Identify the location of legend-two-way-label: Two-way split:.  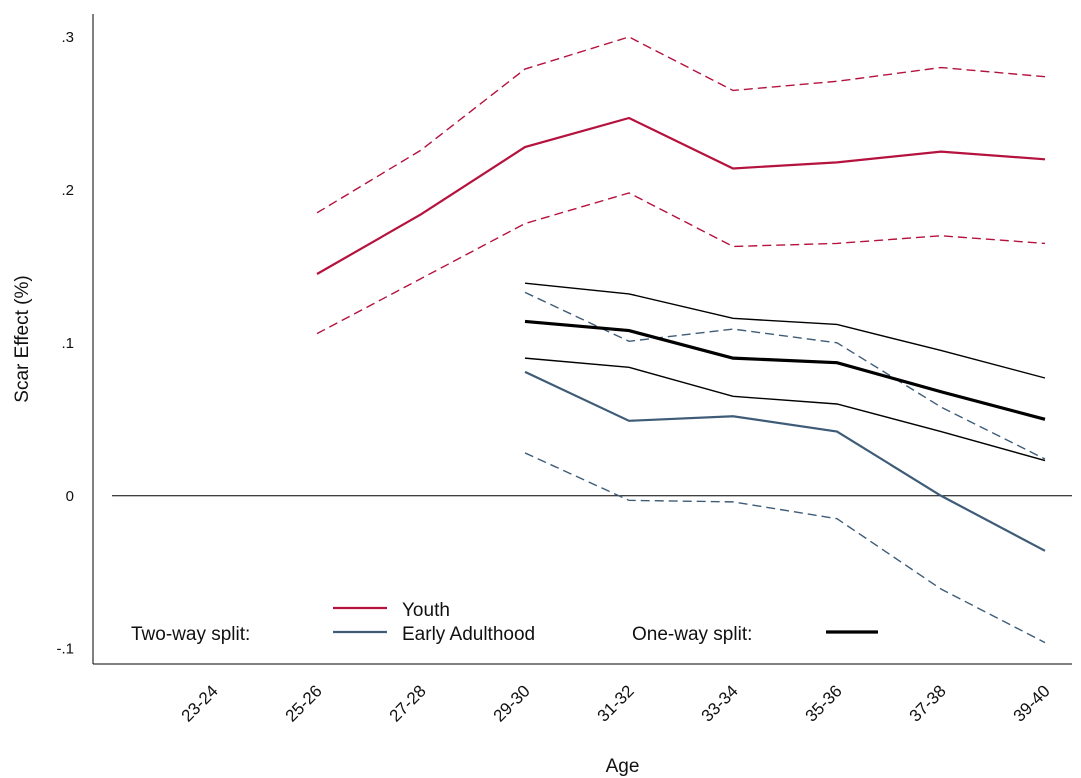
(190, 634).